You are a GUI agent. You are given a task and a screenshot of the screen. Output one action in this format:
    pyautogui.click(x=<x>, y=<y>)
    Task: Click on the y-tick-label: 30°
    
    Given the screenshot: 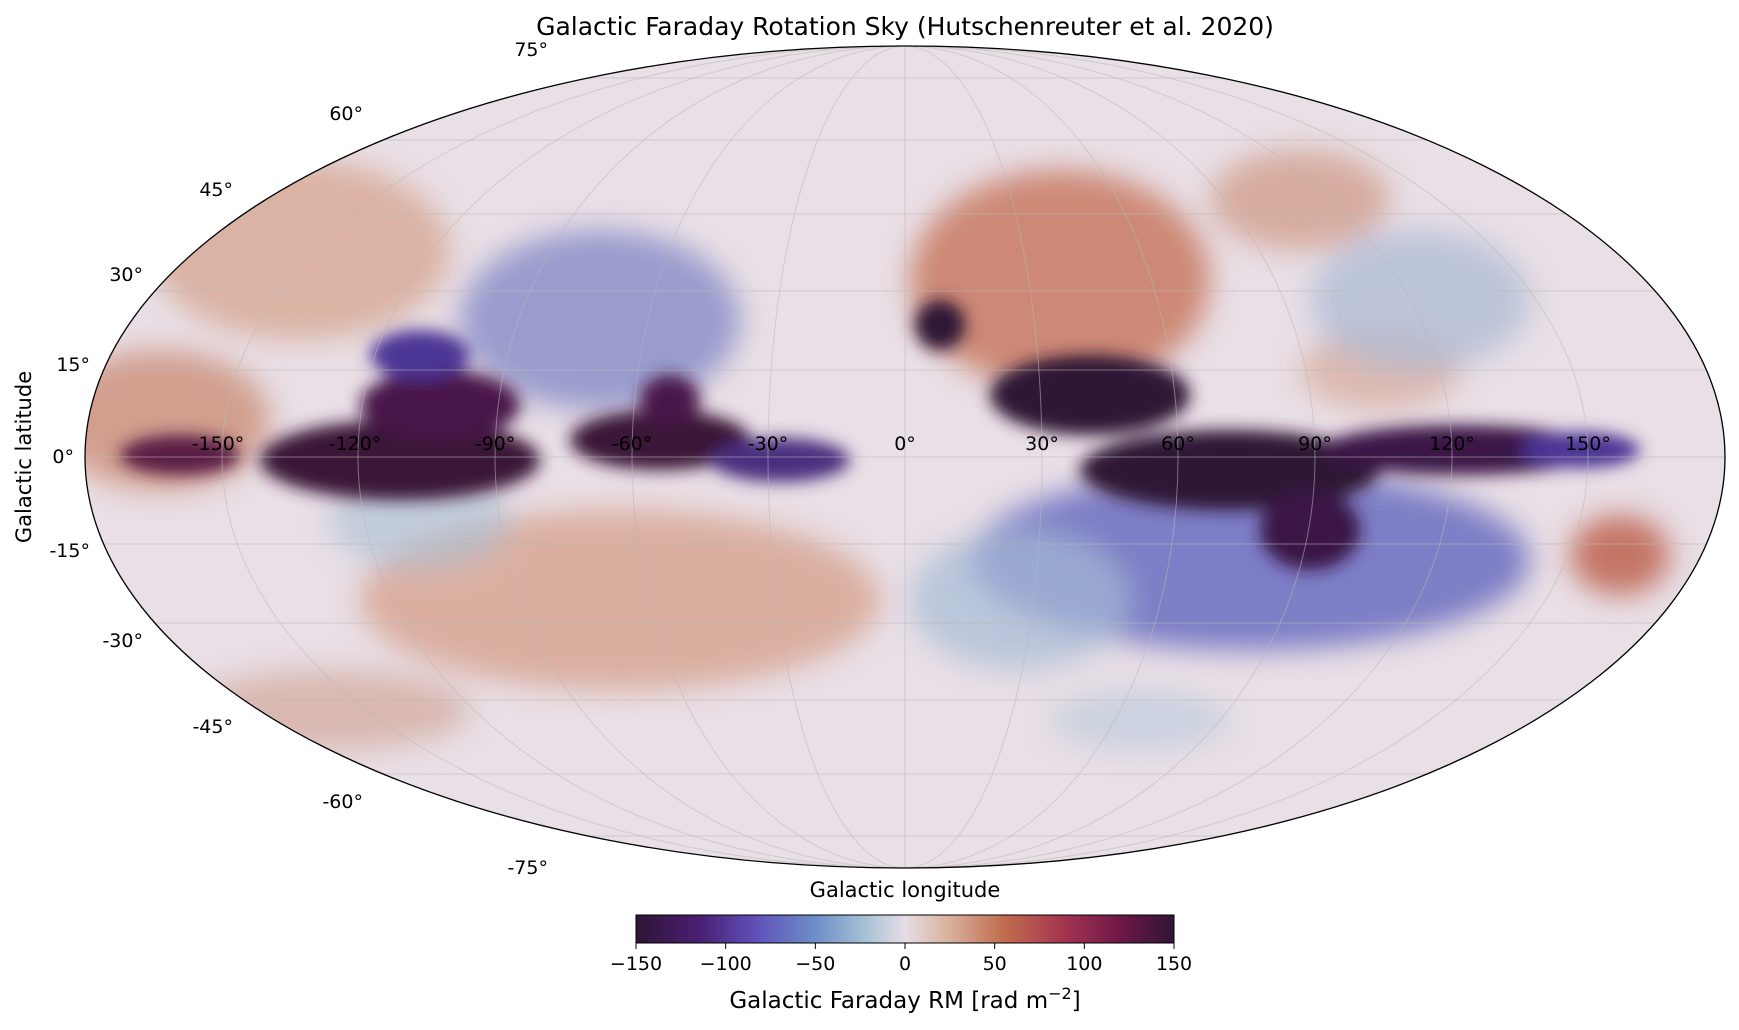 What is the action you would take?
    pyautogui.click(x=126, y=275)
    